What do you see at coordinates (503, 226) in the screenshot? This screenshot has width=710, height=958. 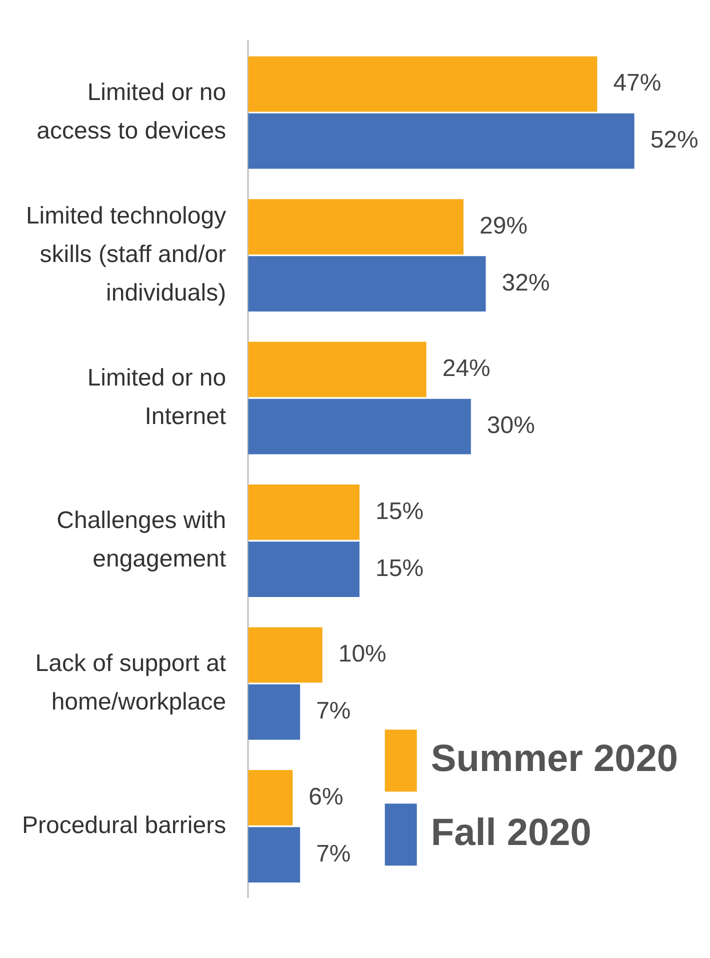 I see `data-label: 29%` at bounding box center [503, 226].